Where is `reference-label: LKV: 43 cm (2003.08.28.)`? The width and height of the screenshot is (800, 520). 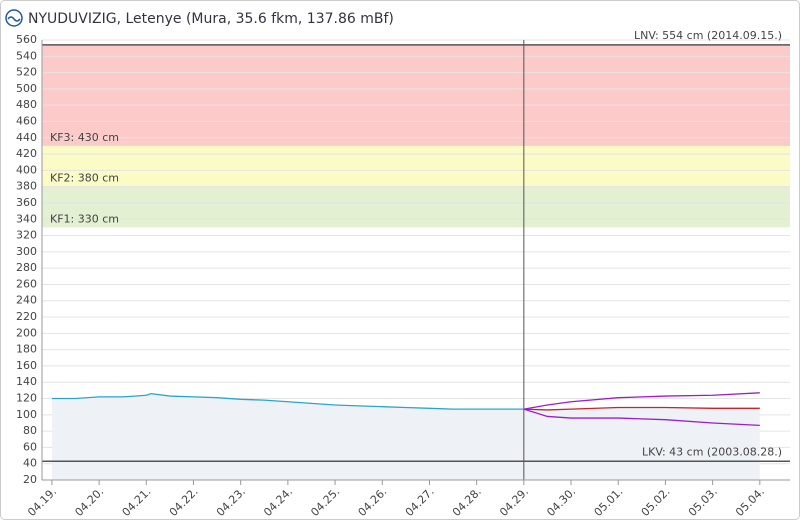
reference-label: LKV: 43 cm (2003.08.28.) is located at coordinates (712, 451).